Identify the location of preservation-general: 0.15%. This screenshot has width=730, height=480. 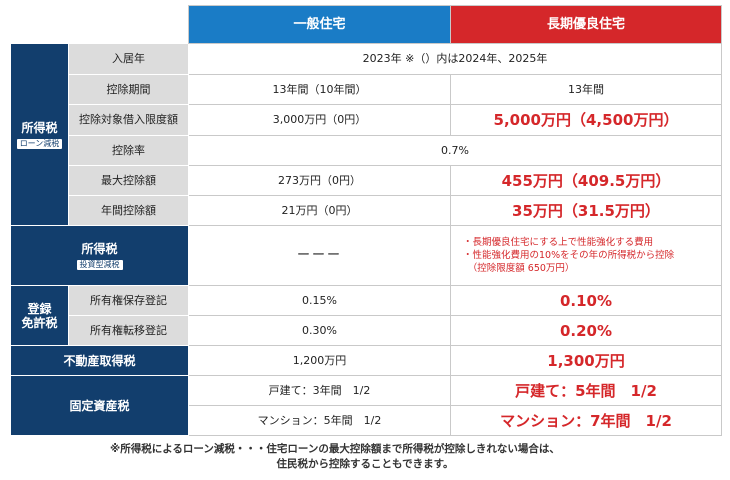
(319, 300).